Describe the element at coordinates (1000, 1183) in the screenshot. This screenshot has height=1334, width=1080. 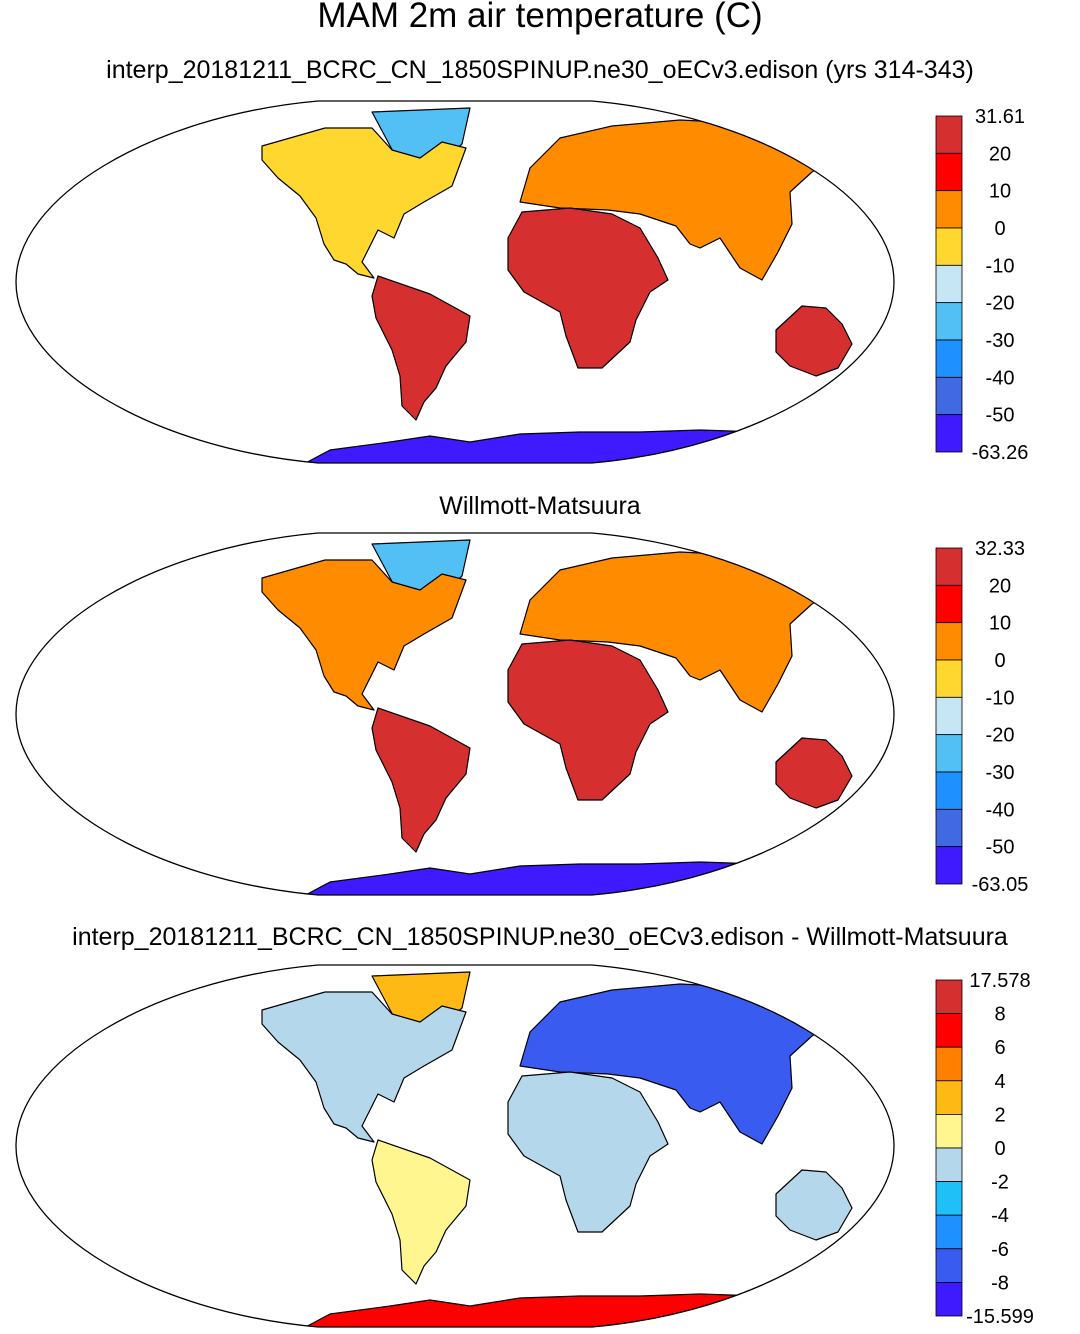
I see `colorbar-label: -2` at that location.